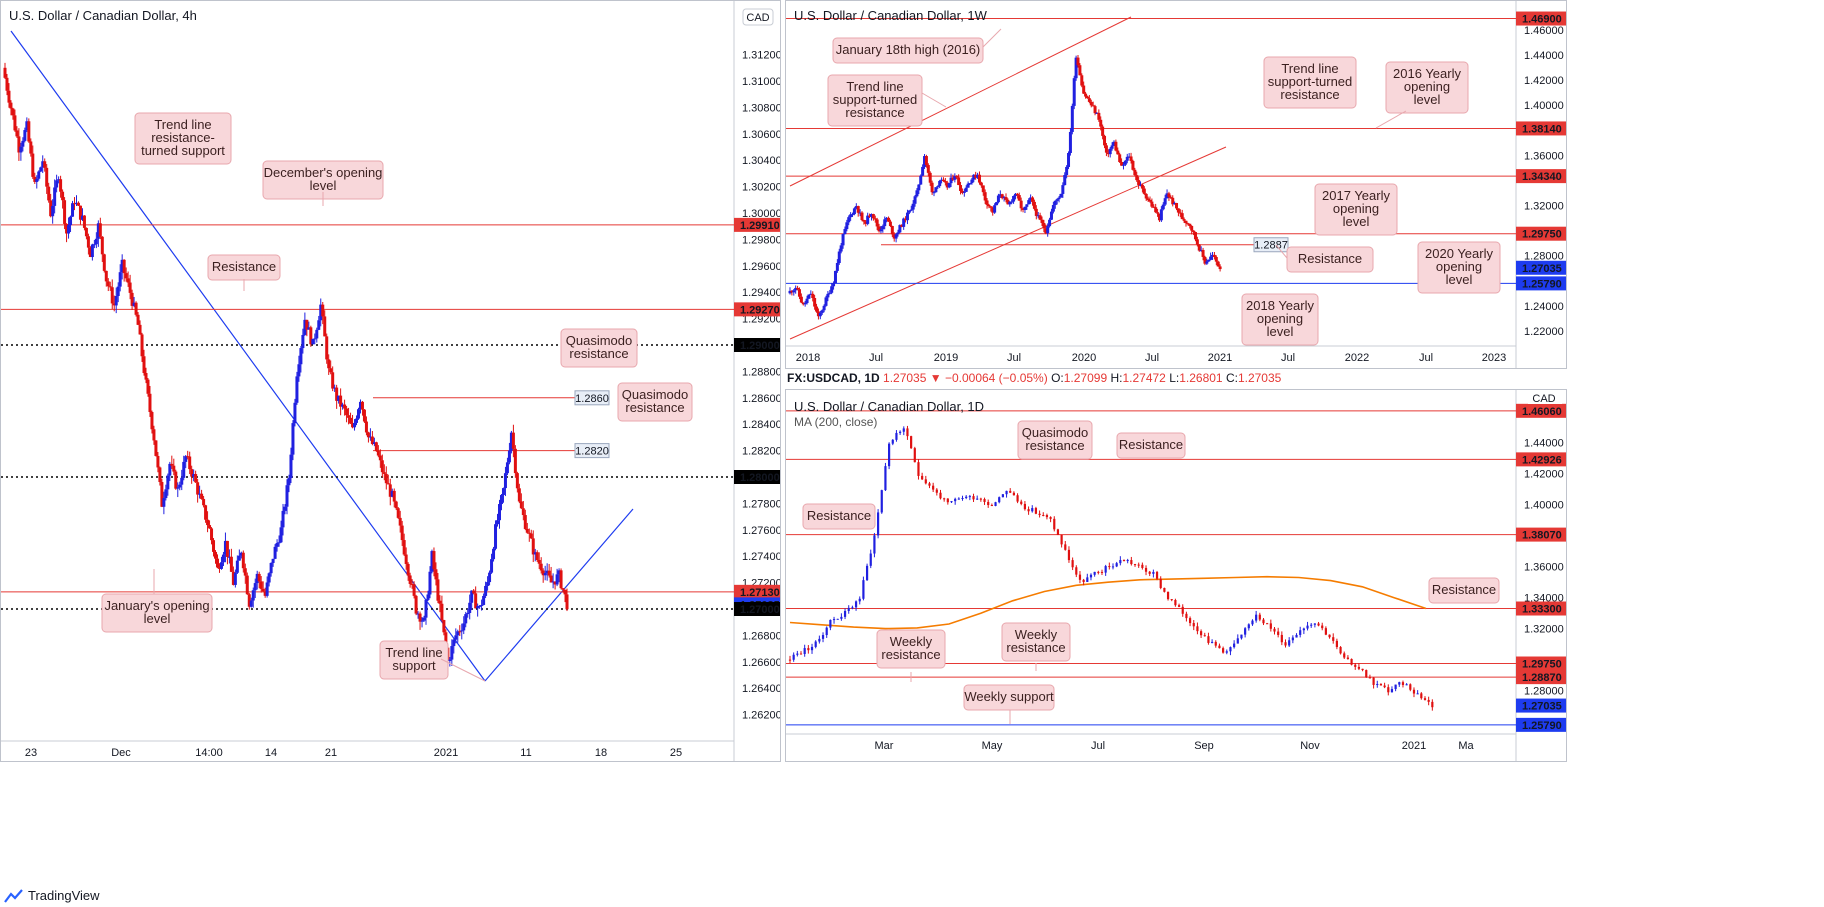 The width and height of the screenshot is (1824, 907). What do you see at coordinates (183, 150) in the screenshot?
I see `callout-trendline-resistance-text: turned support` at bounding box center [183, 150].